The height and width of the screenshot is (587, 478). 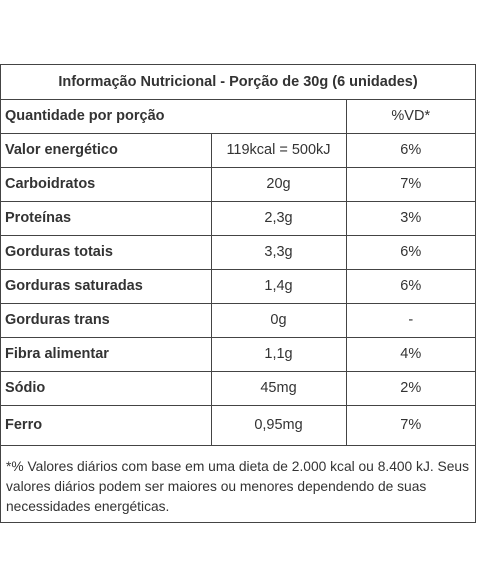 What do you see at coordinates (106, 218) in the screenshot?
I see `nutrient-label: Proteínas` at bounding box center [106, 218].